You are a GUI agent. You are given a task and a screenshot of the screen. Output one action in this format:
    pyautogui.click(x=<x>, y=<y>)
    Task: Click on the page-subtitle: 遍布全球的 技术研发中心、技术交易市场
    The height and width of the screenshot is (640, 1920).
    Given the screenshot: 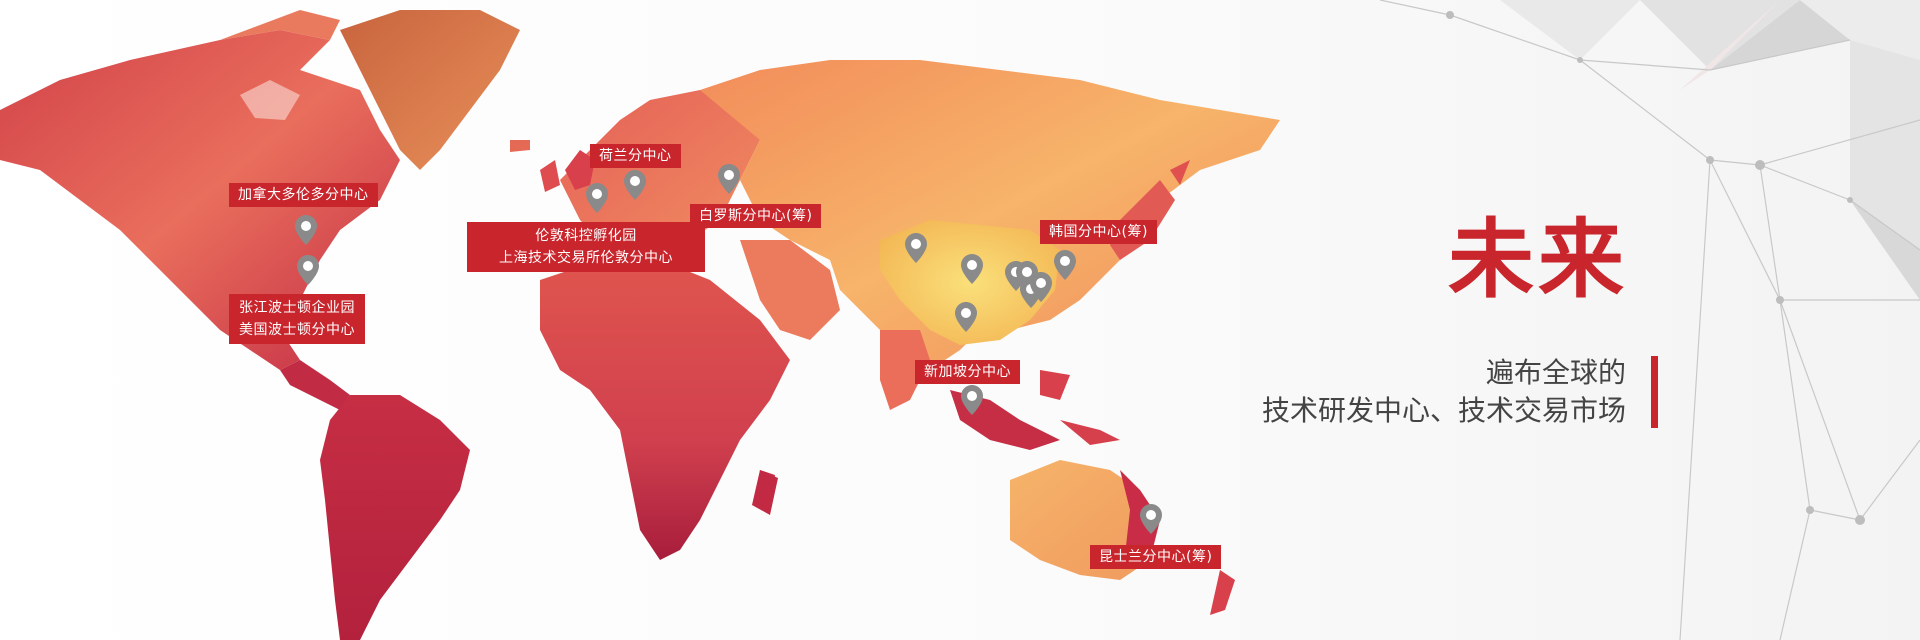 What is the action you would take?
    pyautogui.click(x=1444, y=392)
    